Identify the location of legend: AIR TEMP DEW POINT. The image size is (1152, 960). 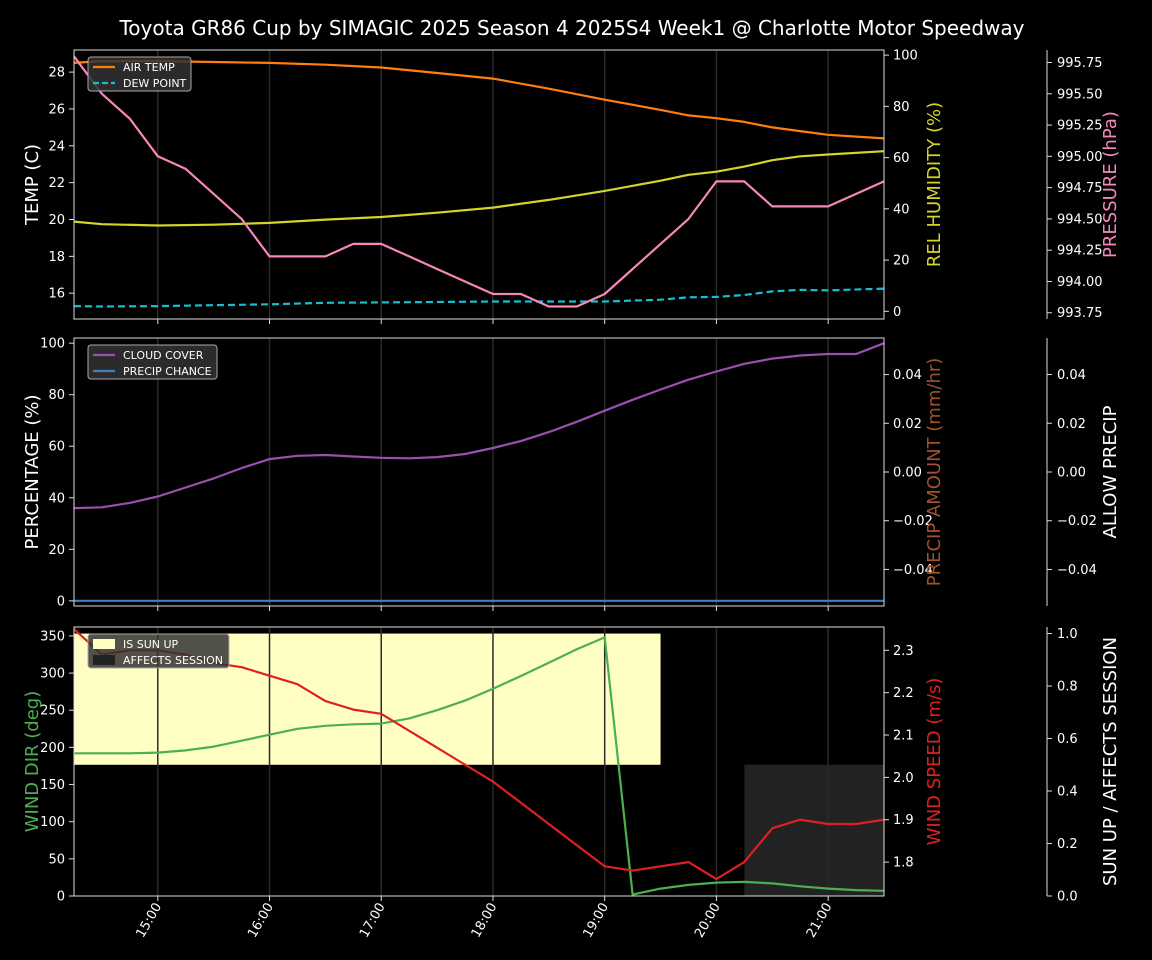
(139, 74).